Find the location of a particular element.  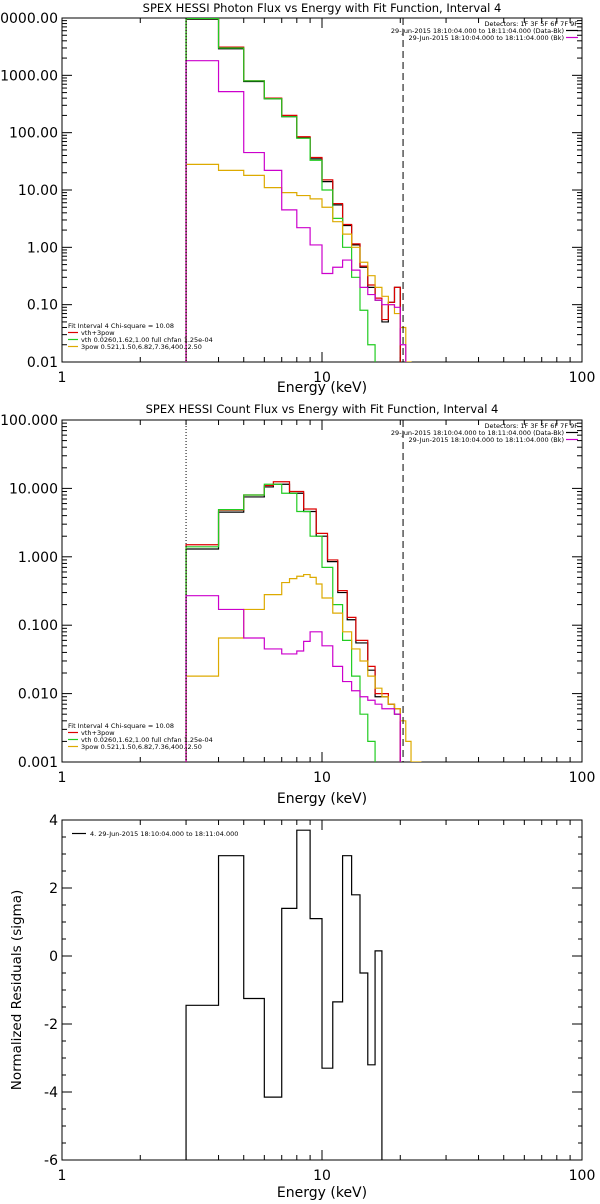

y-tick-label: 10000.00 is located at coordinates (29, 19).